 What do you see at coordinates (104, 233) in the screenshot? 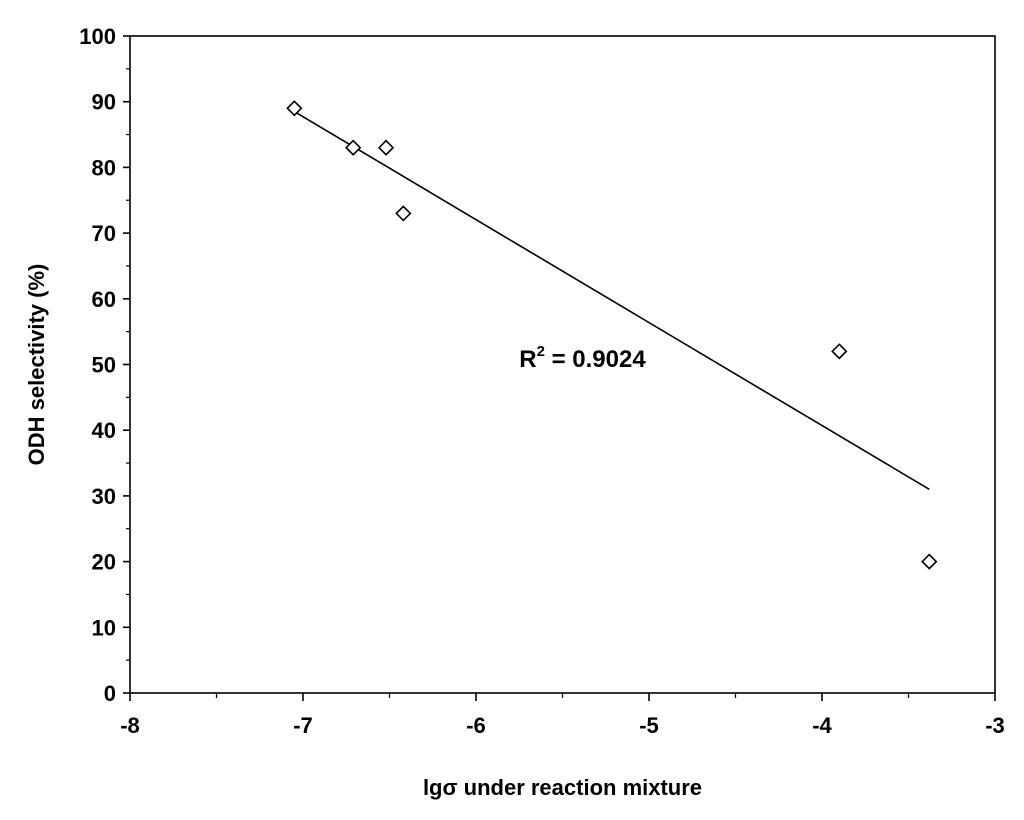
I see `y-tick-label: 70` at bounding box center [104, 233].